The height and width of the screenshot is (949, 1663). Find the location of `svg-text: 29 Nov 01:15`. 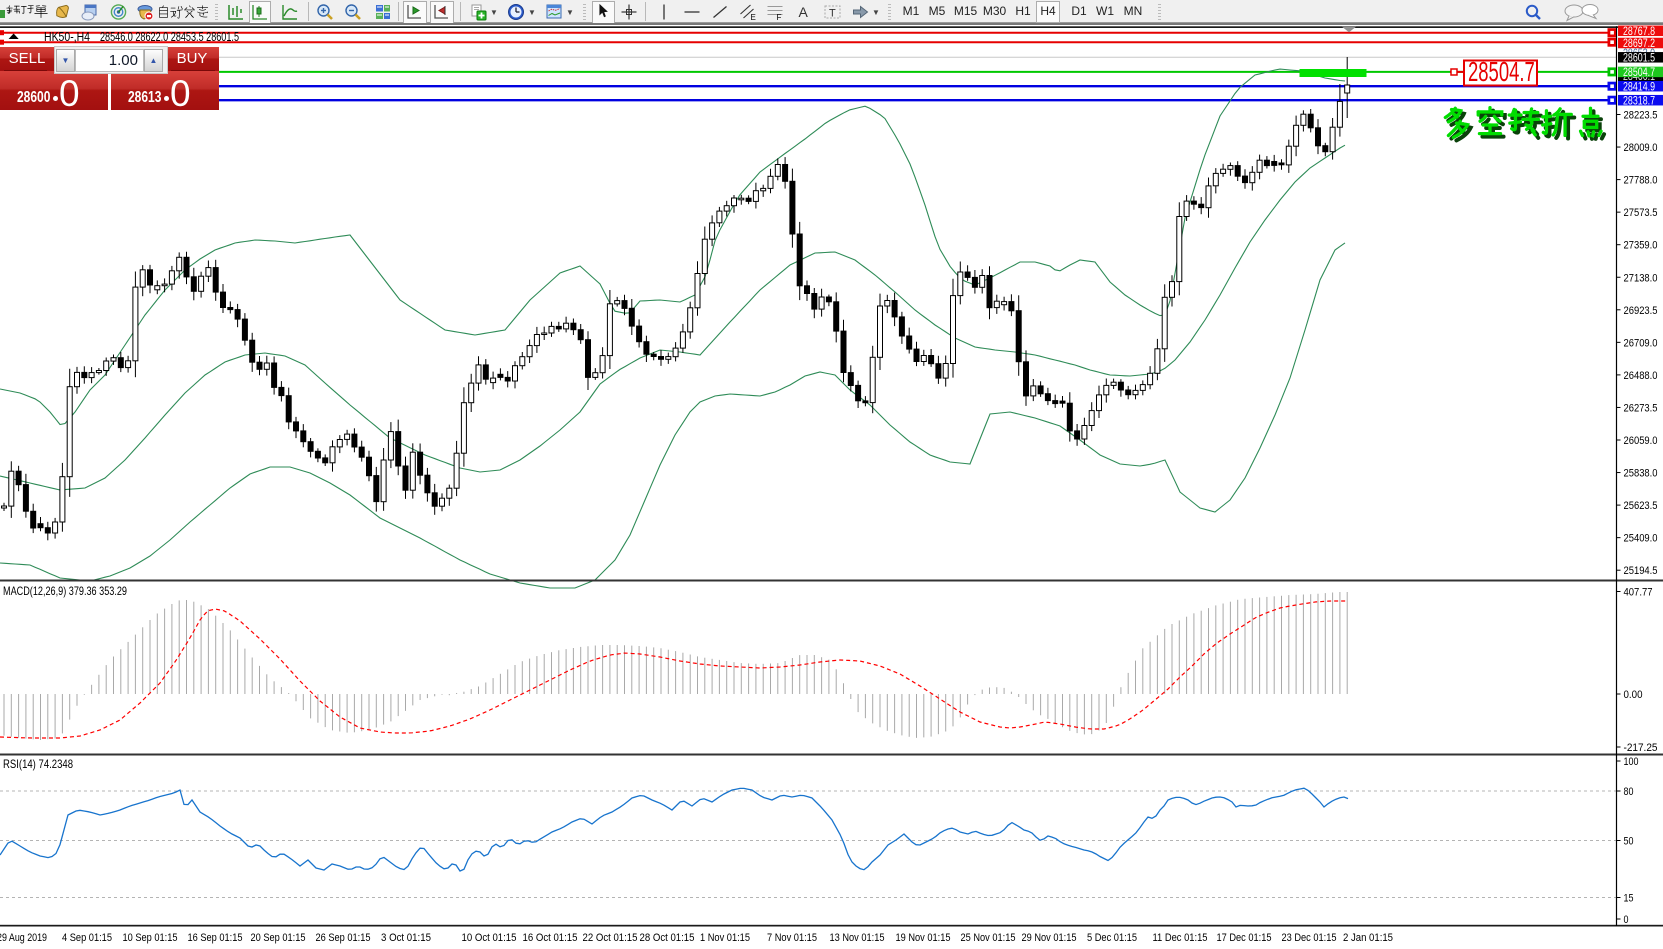

svg-text: 29 Nov 01:15 is located at coordinates (1049, 938).